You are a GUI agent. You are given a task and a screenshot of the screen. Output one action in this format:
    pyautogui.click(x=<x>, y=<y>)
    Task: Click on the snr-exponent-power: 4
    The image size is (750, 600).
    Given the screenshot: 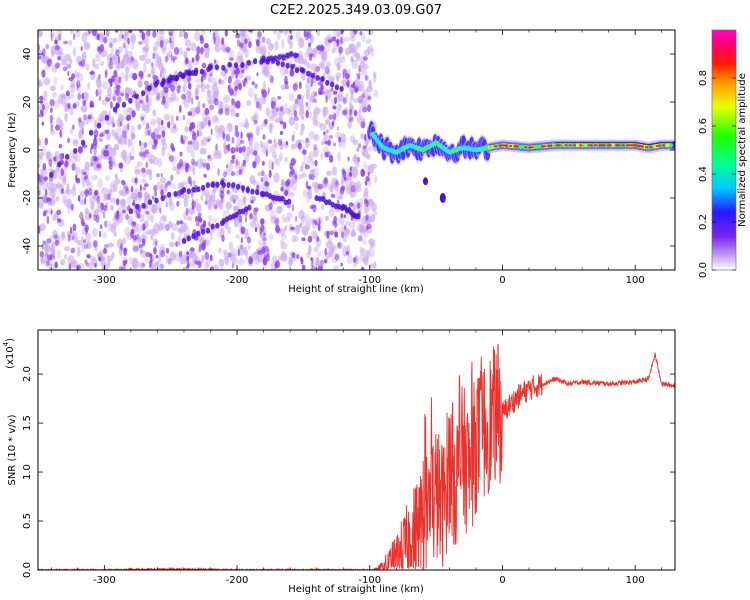 What is the action you would take?
    pyautogui.click(x=6, y=343)
    